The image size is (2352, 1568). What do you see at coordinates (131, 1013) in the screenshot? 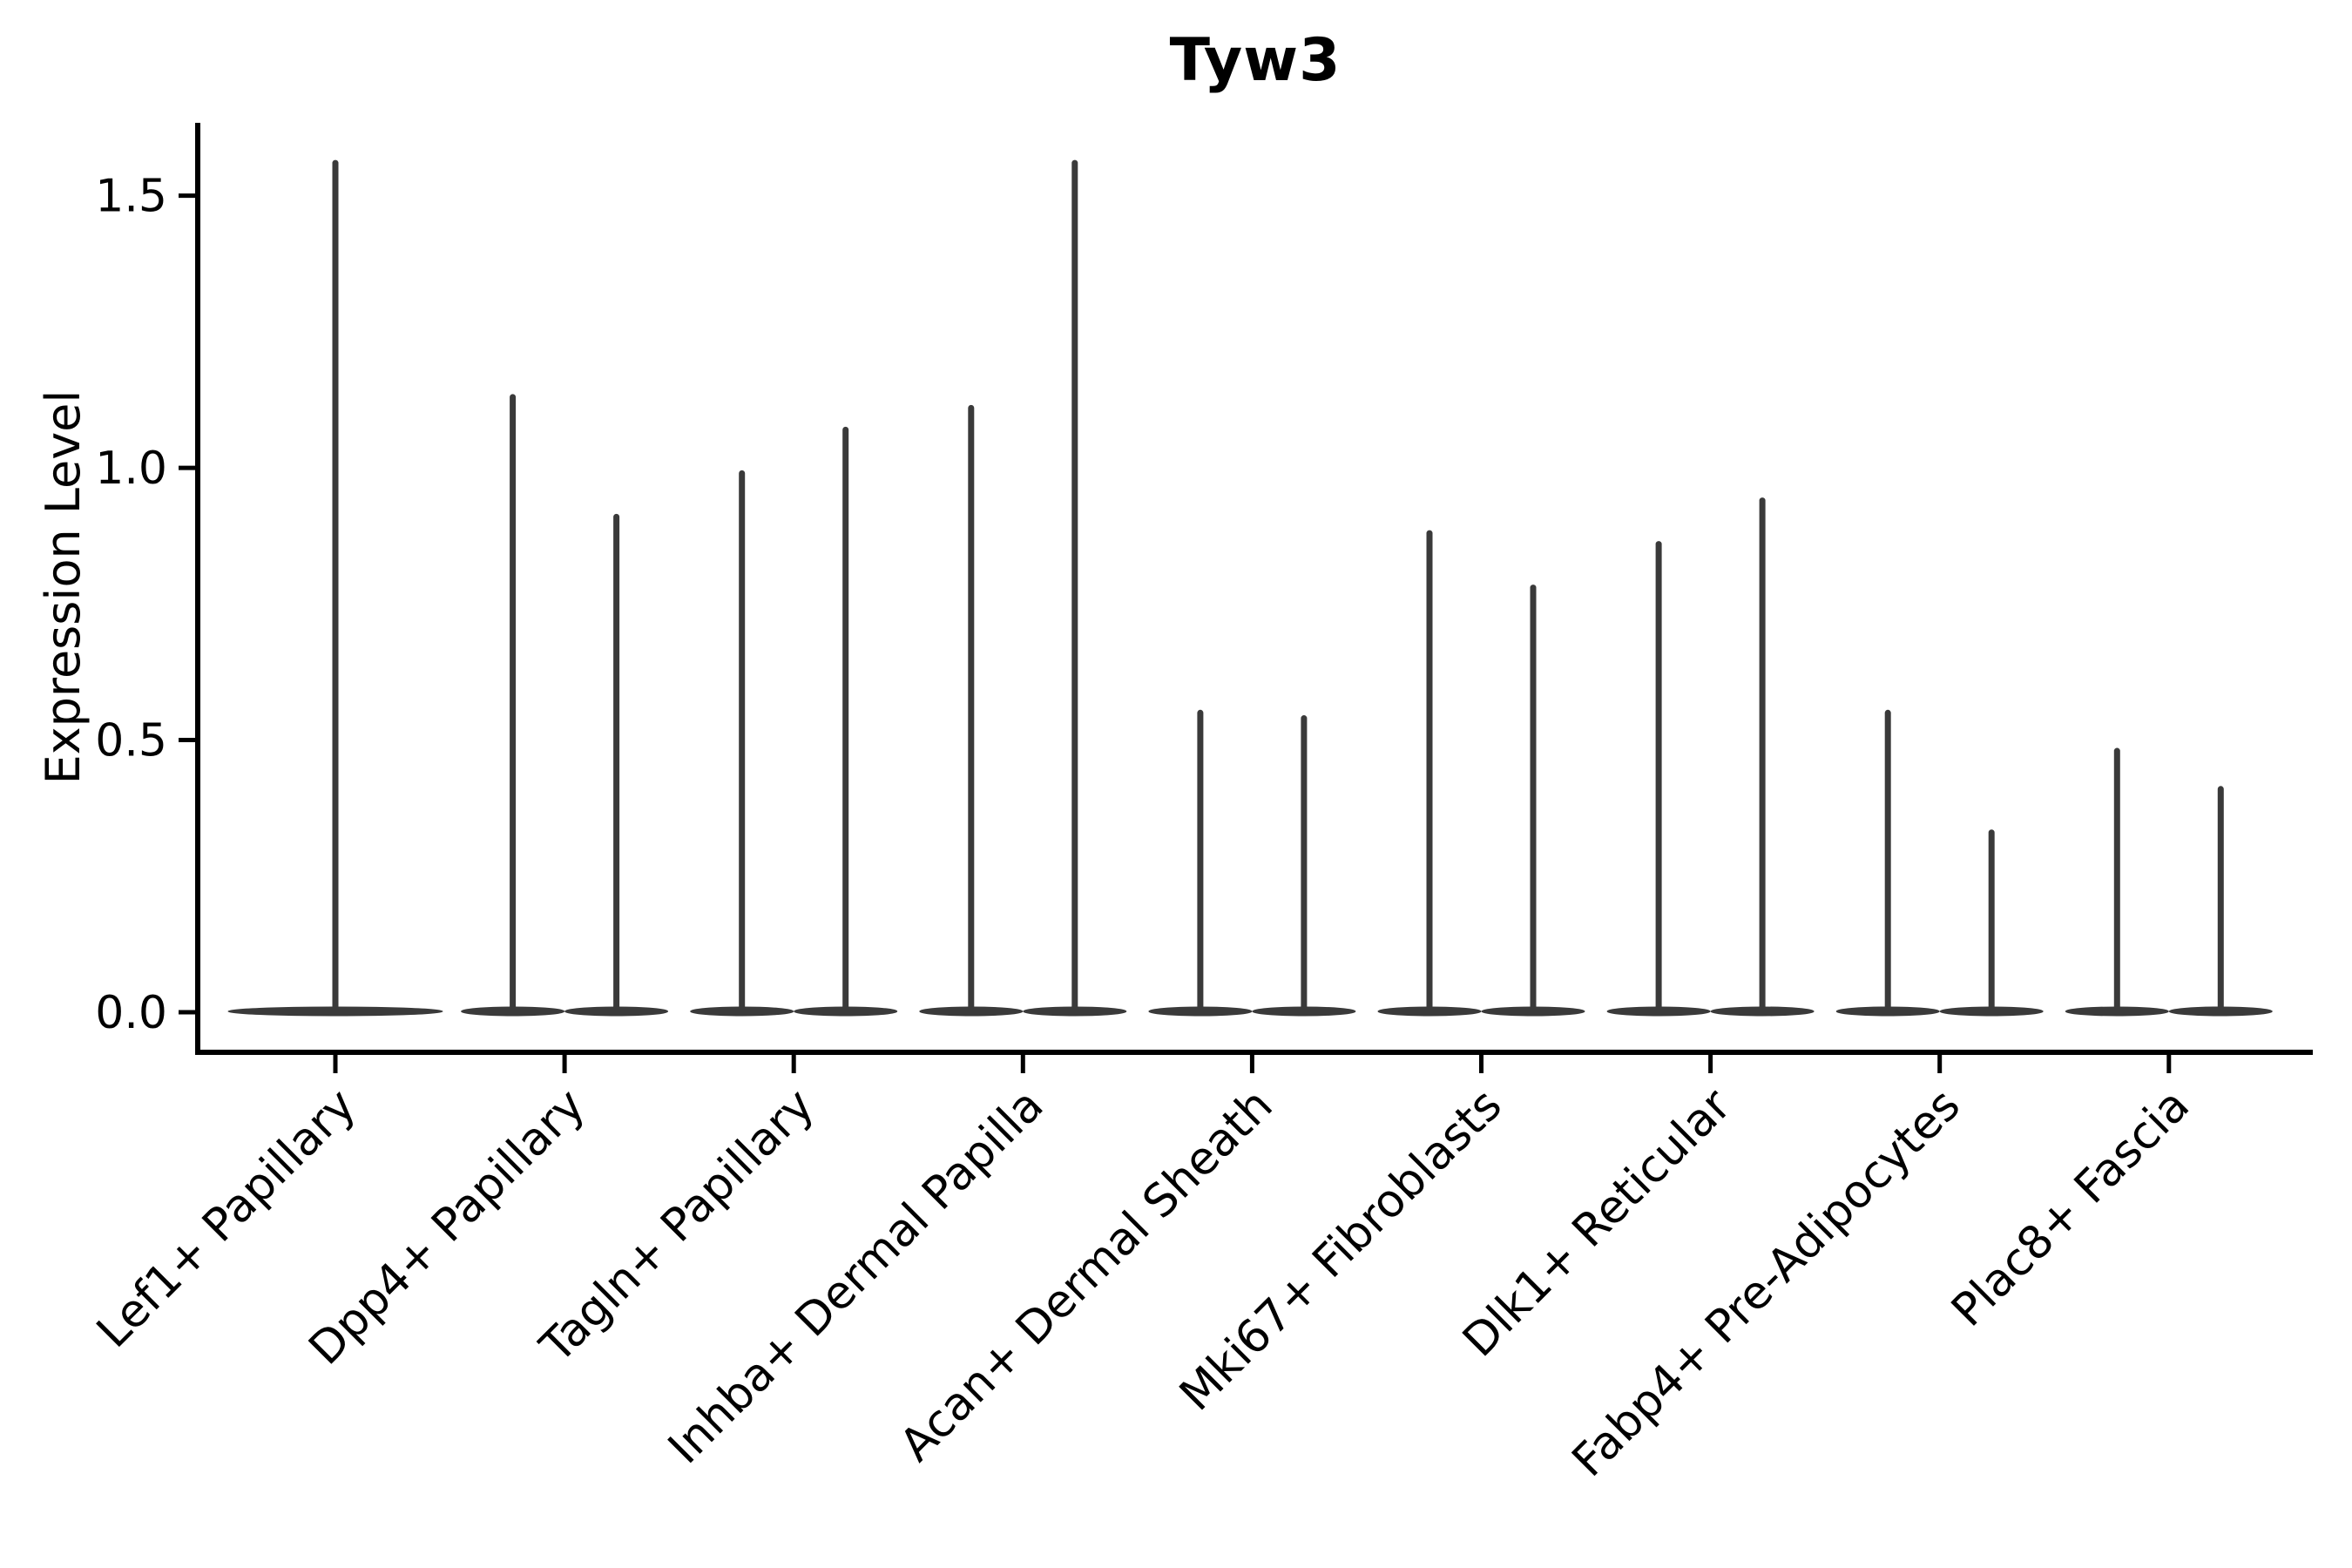
I see `y-tick-label: 0.0` at bounding box center [131, 1013].